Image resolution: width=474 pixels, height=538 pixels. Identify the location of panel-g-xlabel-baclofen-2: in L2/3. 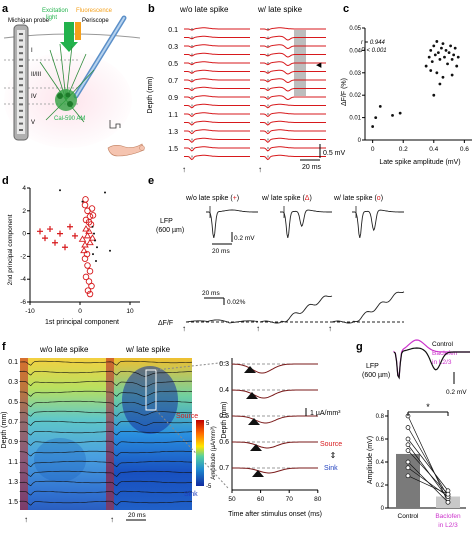
(448, 525).